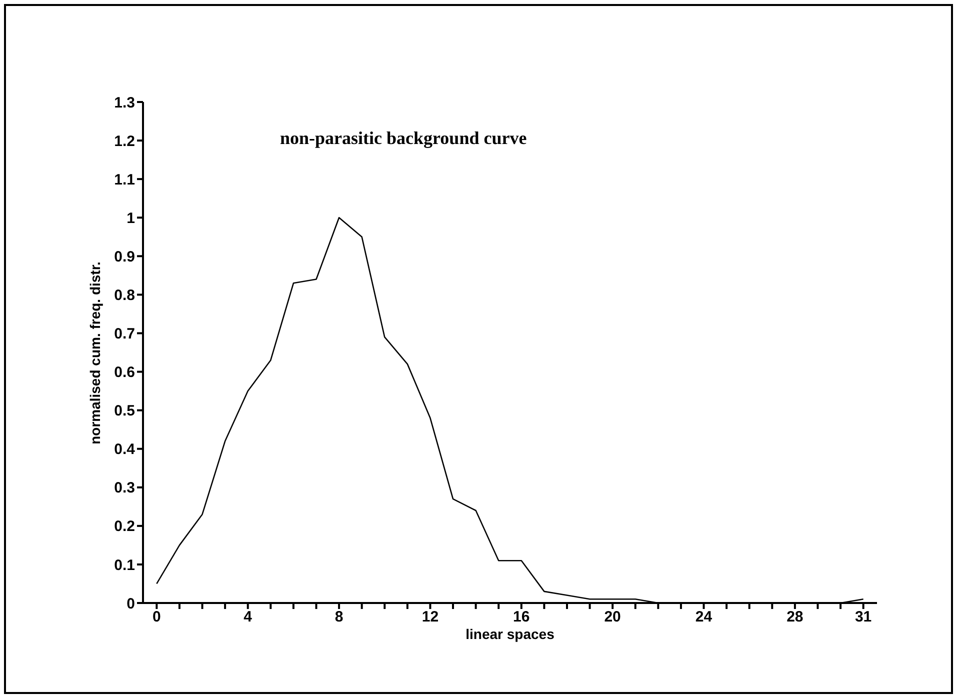 Image resolution: width=959 pixels, height=700 pixels. What do you see at coordinates (704, 617) in the screenshot?
I see `x-tick-label: 24` at bounding box center [704, 617].